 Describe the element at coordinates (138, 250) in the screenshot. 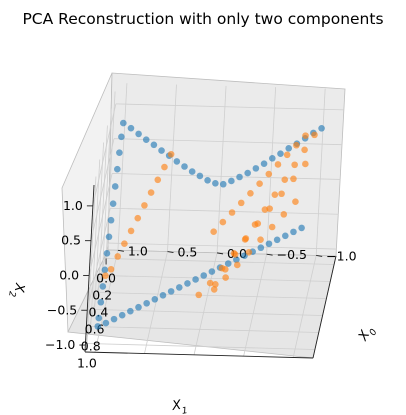

I see `x-tick-label: 1.0` at that location.